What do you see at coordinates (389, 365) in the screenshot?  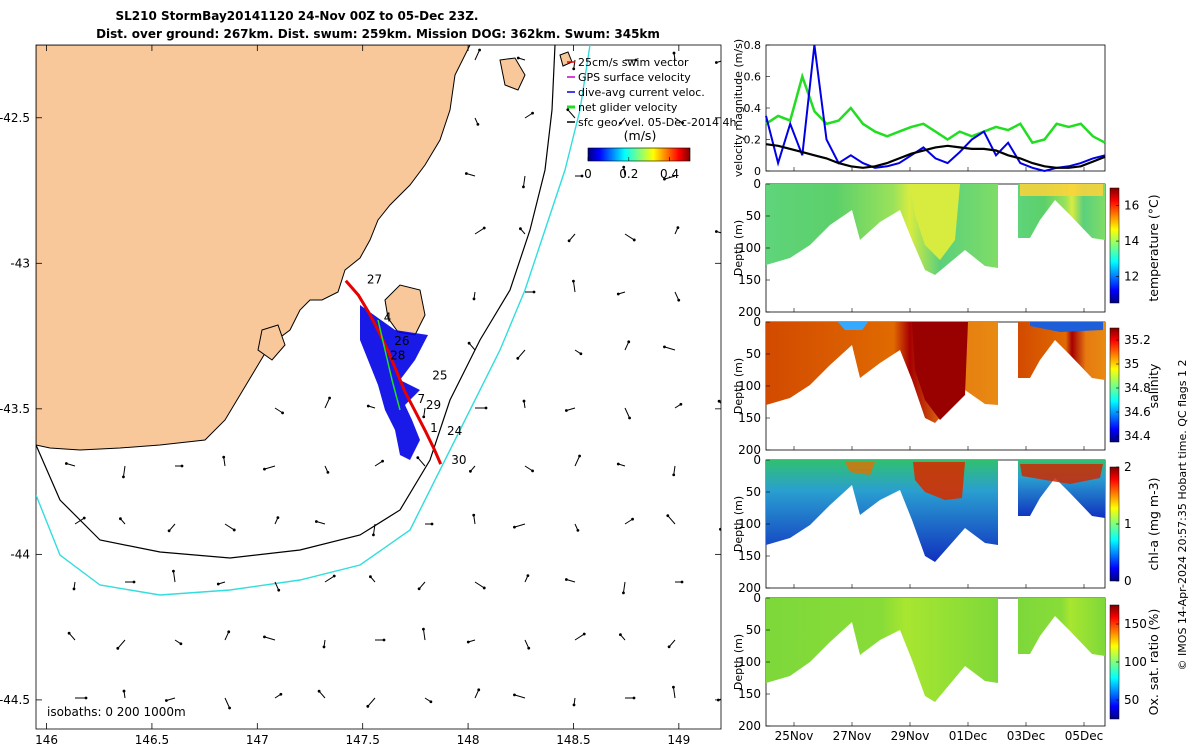 I see `net-glider-velocity` at bounding box center [389, 365].